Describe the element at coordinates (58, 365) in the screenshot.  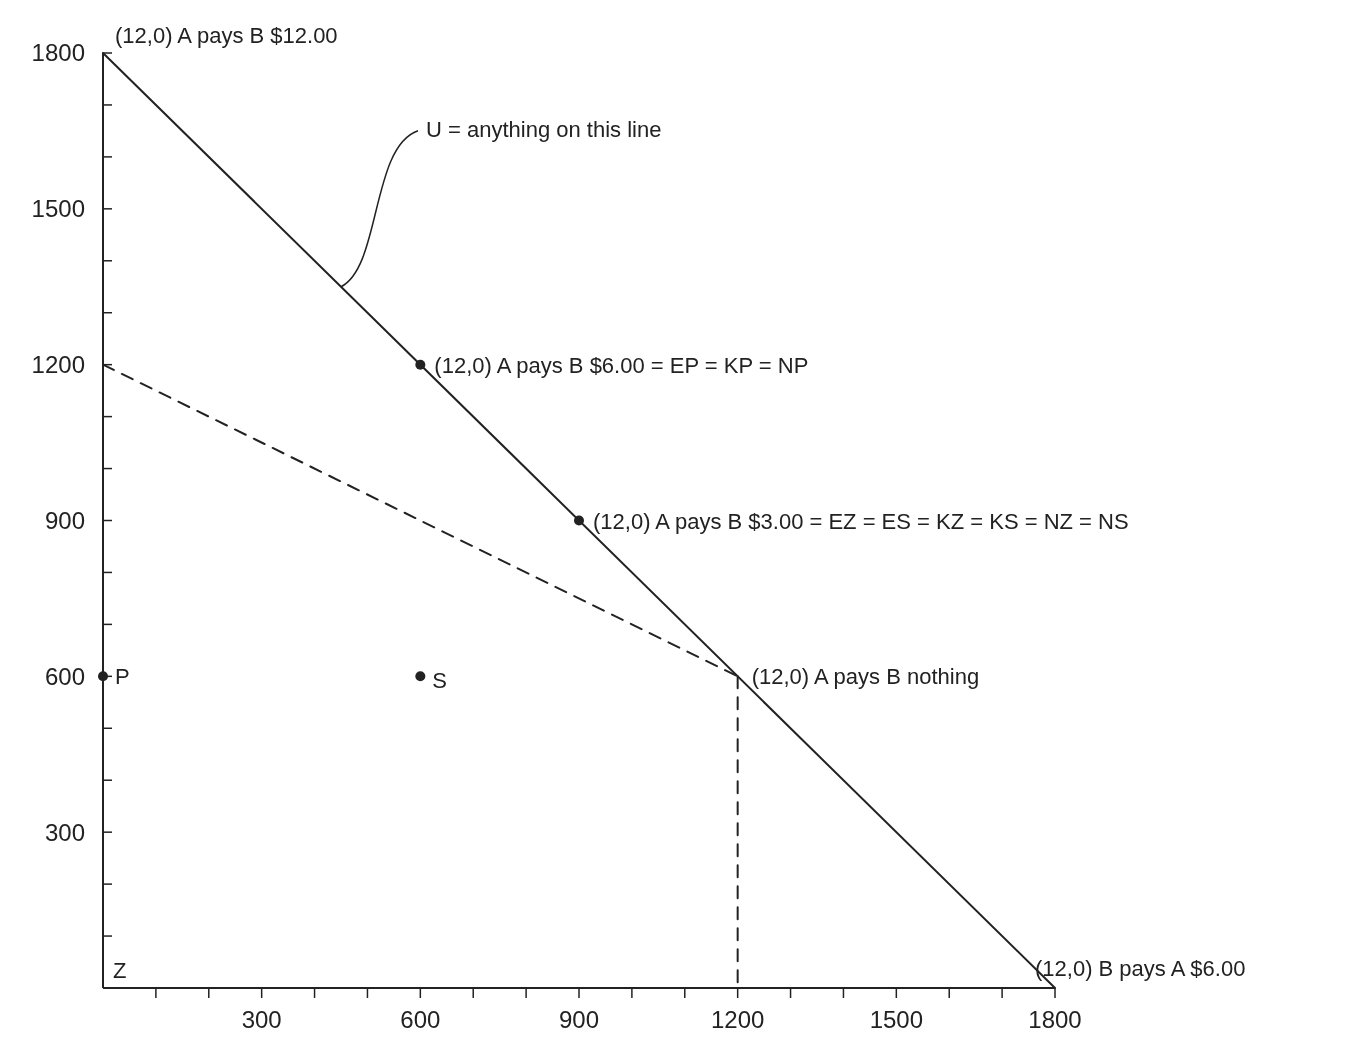
I see `y-tick-label: 1200` at that location.